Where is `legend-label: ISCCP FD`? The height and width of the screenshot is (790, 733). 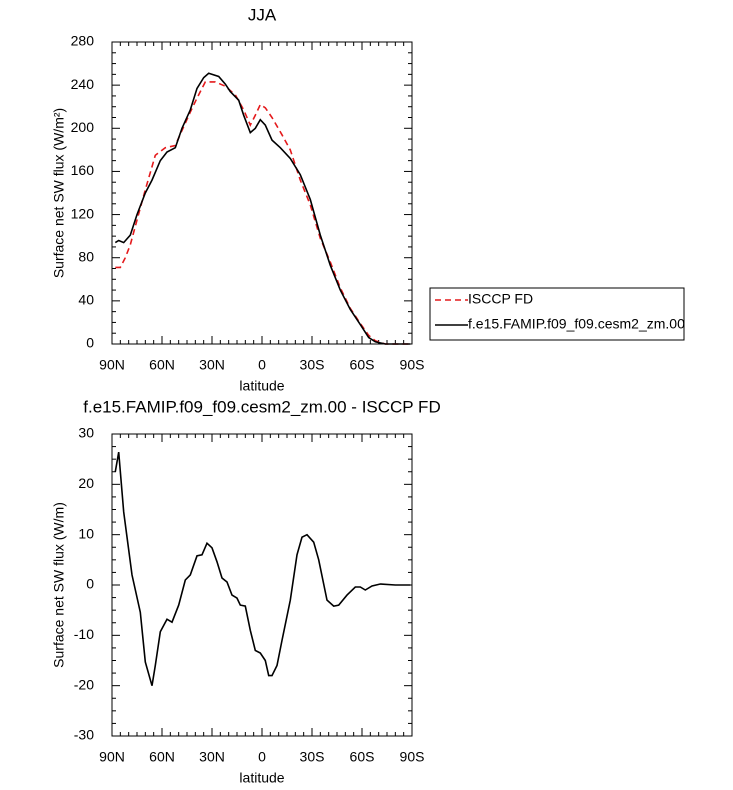 legend-label: ISCCP FD is located at coordinates (500, 299).